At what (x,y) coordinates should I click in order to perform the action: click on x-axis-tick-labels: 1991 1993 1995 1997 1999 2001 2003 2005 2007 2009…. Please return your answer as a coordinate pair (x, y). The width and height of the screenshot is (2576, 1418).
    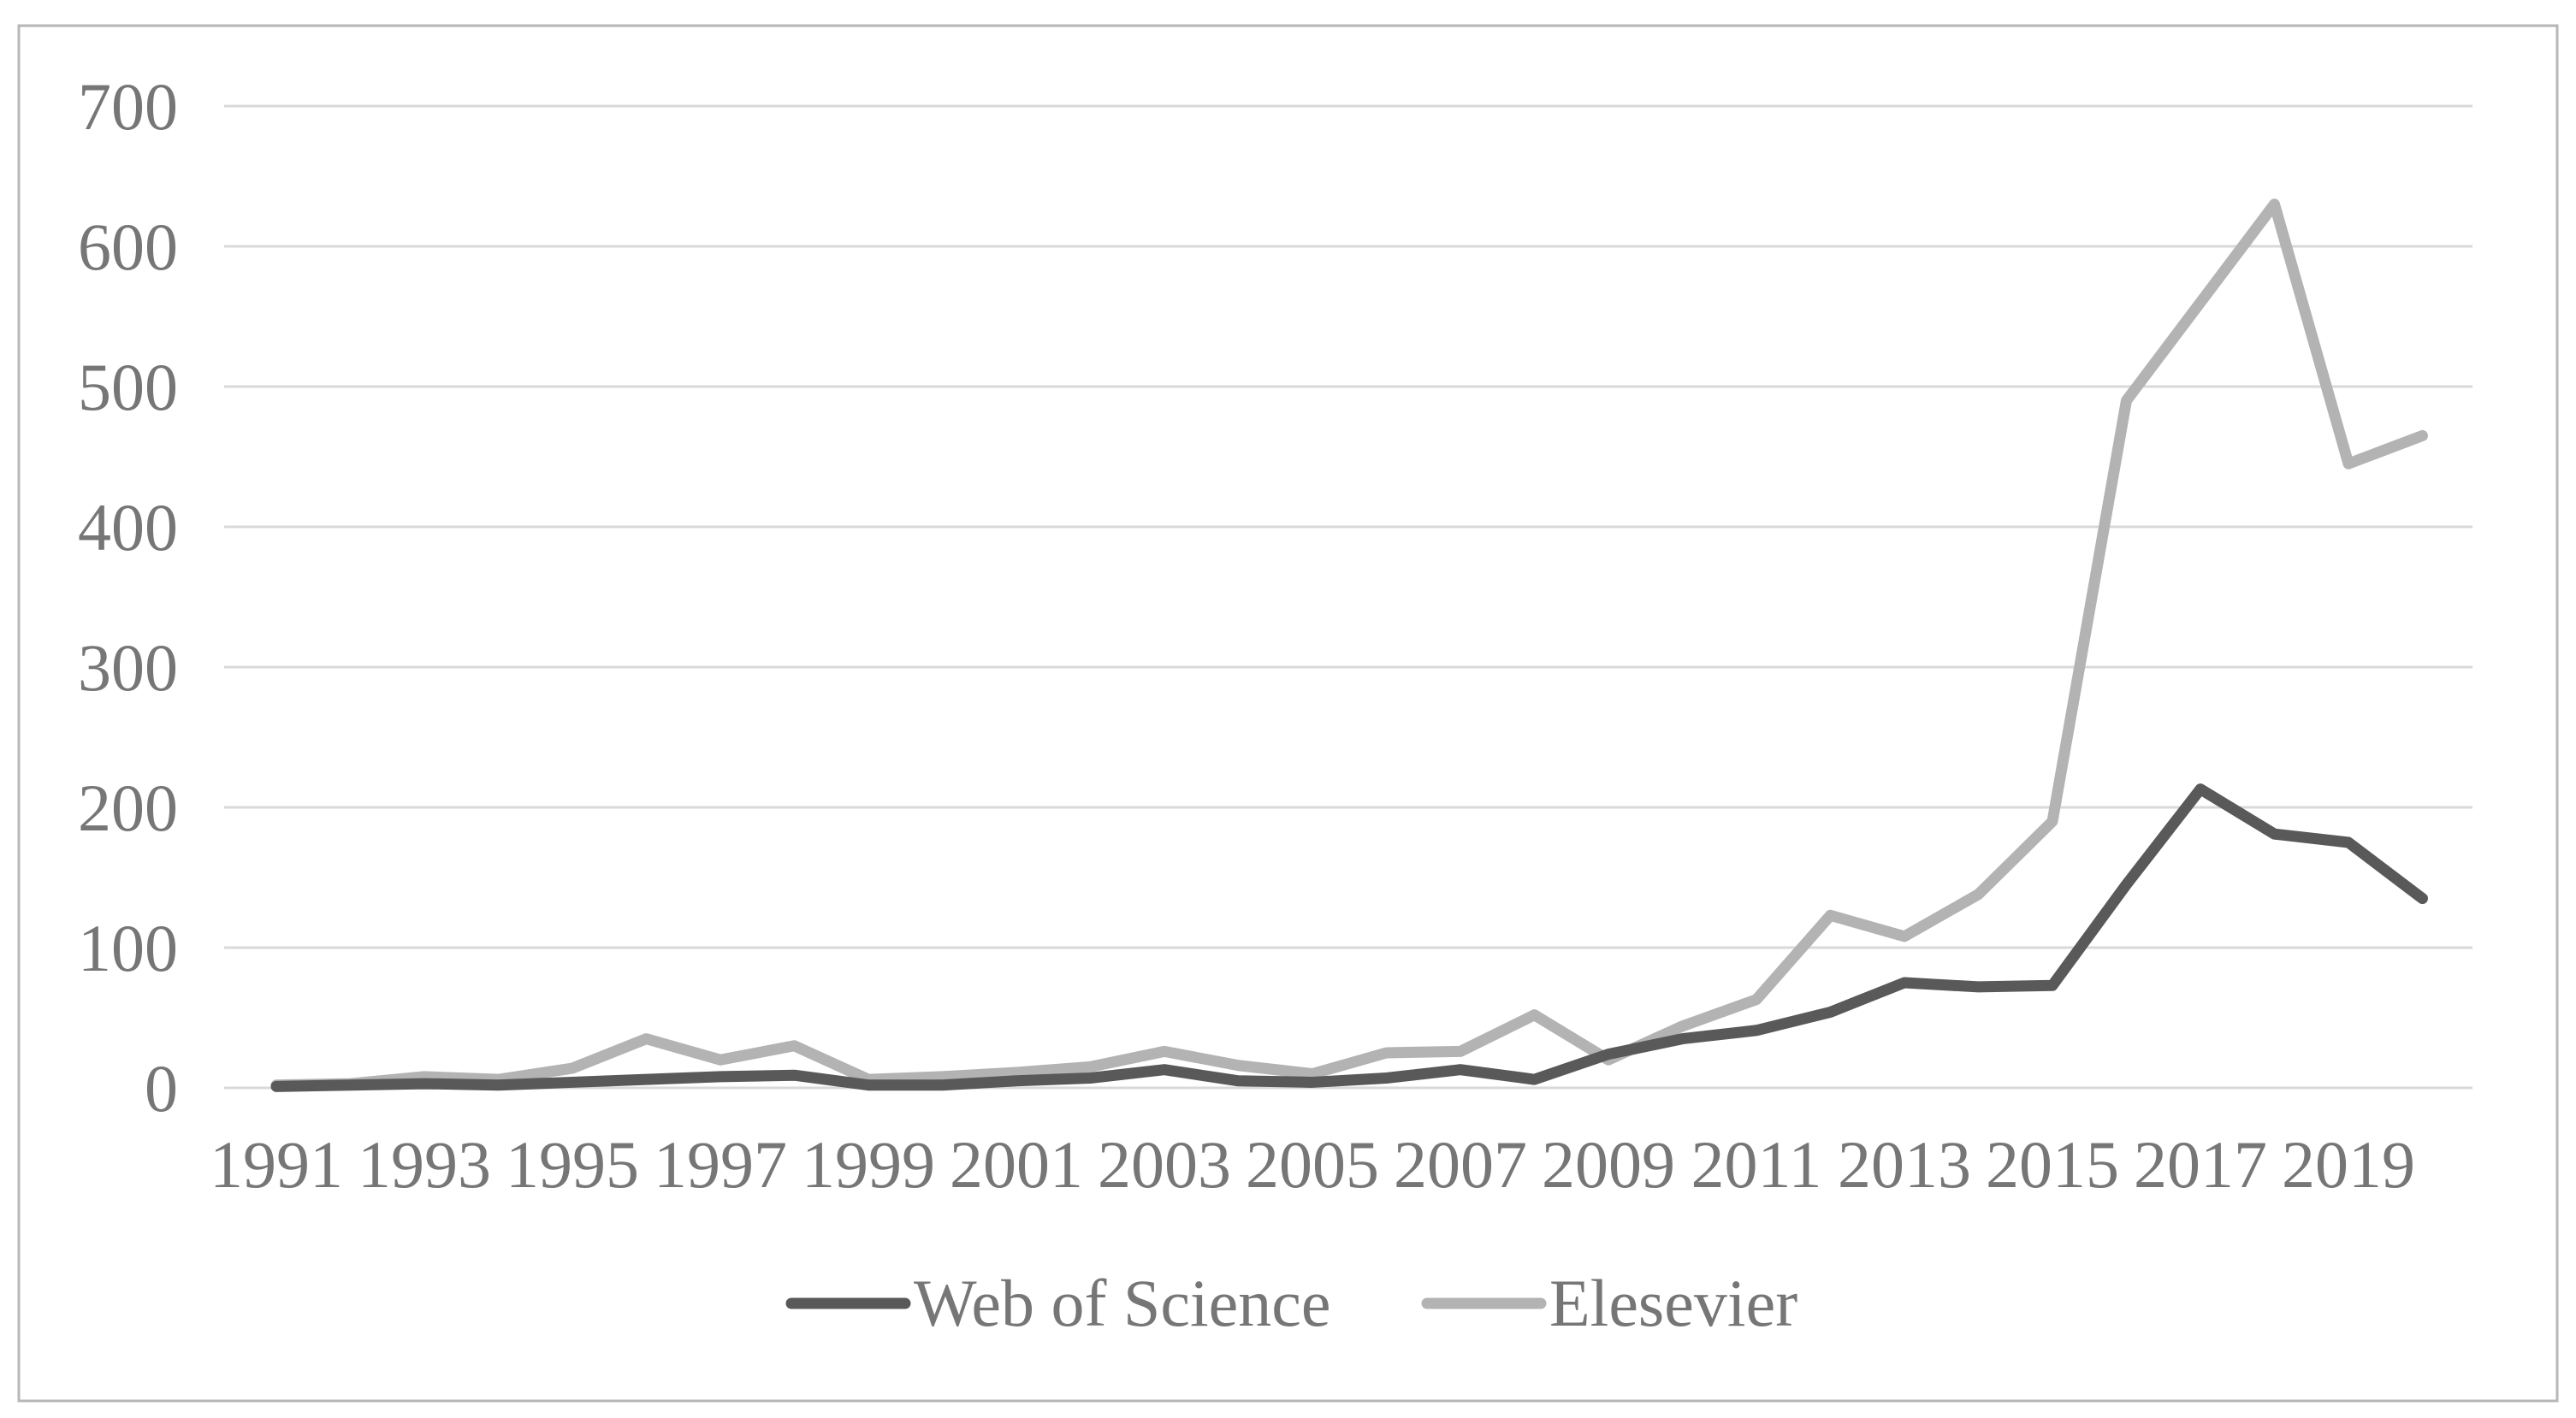
    Looking at the image, I should click on (1312, 1164).